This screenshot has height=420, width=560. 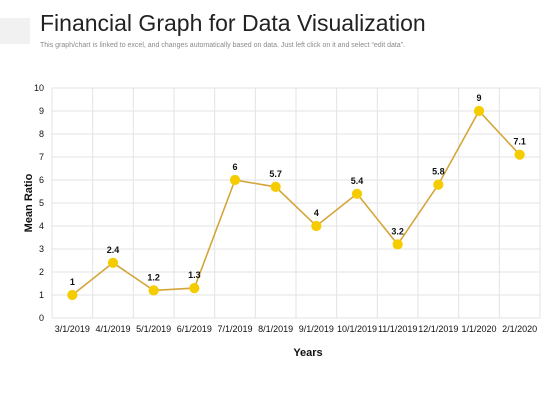 What do you see at coordinates (234, 167) in the screenshot?
I see `data-label: 6` at bounding box center [234, 167].